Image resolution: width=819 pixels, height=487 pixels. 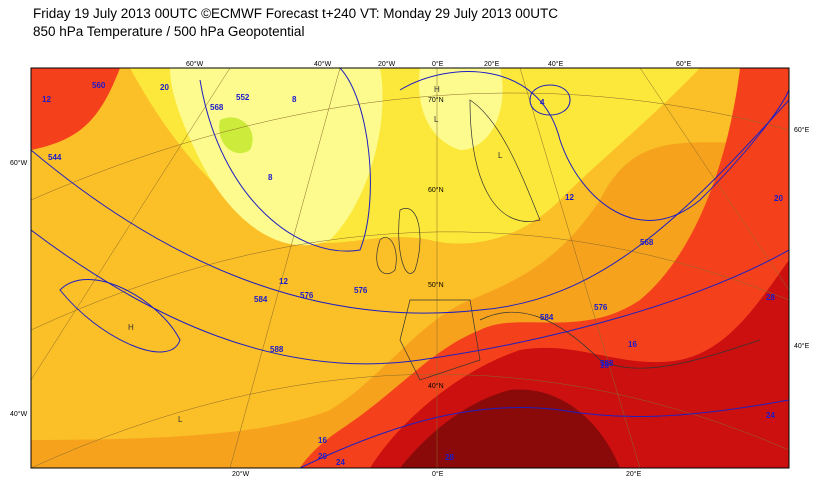 What do you see at coordinates (236, 135) in the screenshot?
I see `field-cold` at bounding box center [236, 135].